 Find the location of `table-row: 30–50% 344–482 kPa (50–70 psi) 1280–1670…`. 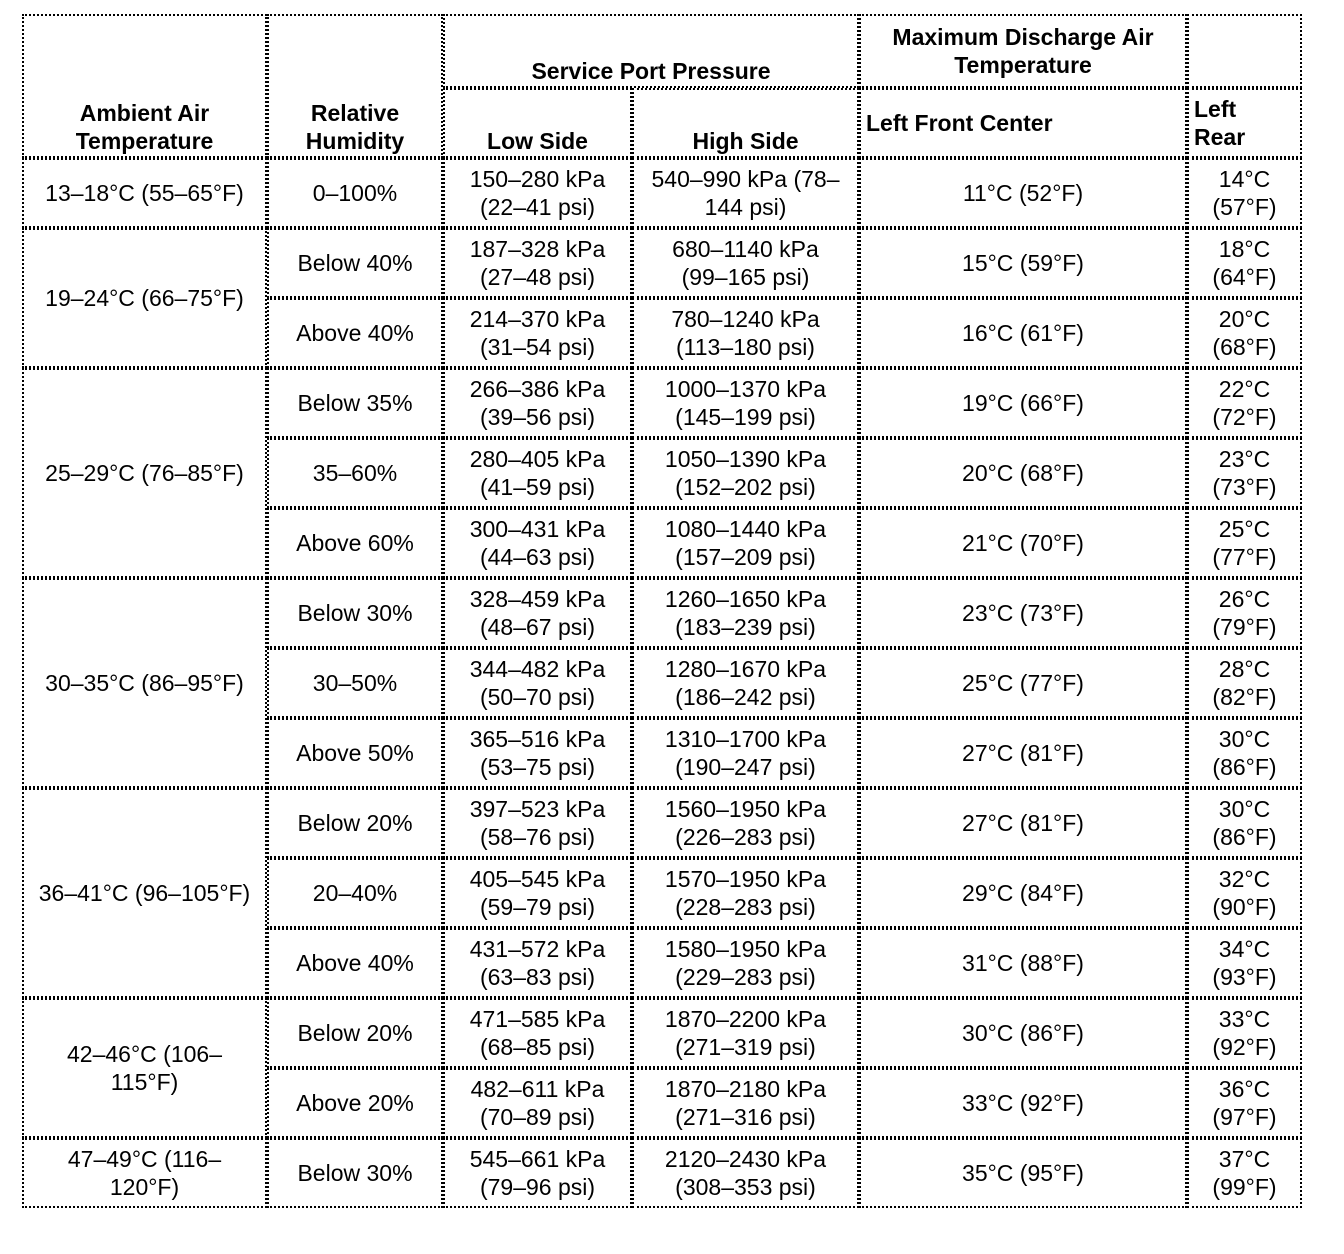

table-row: 30–50% 344–482 kPa (50–70 psi) 1280–1670… is located at coordinates (662, 683).